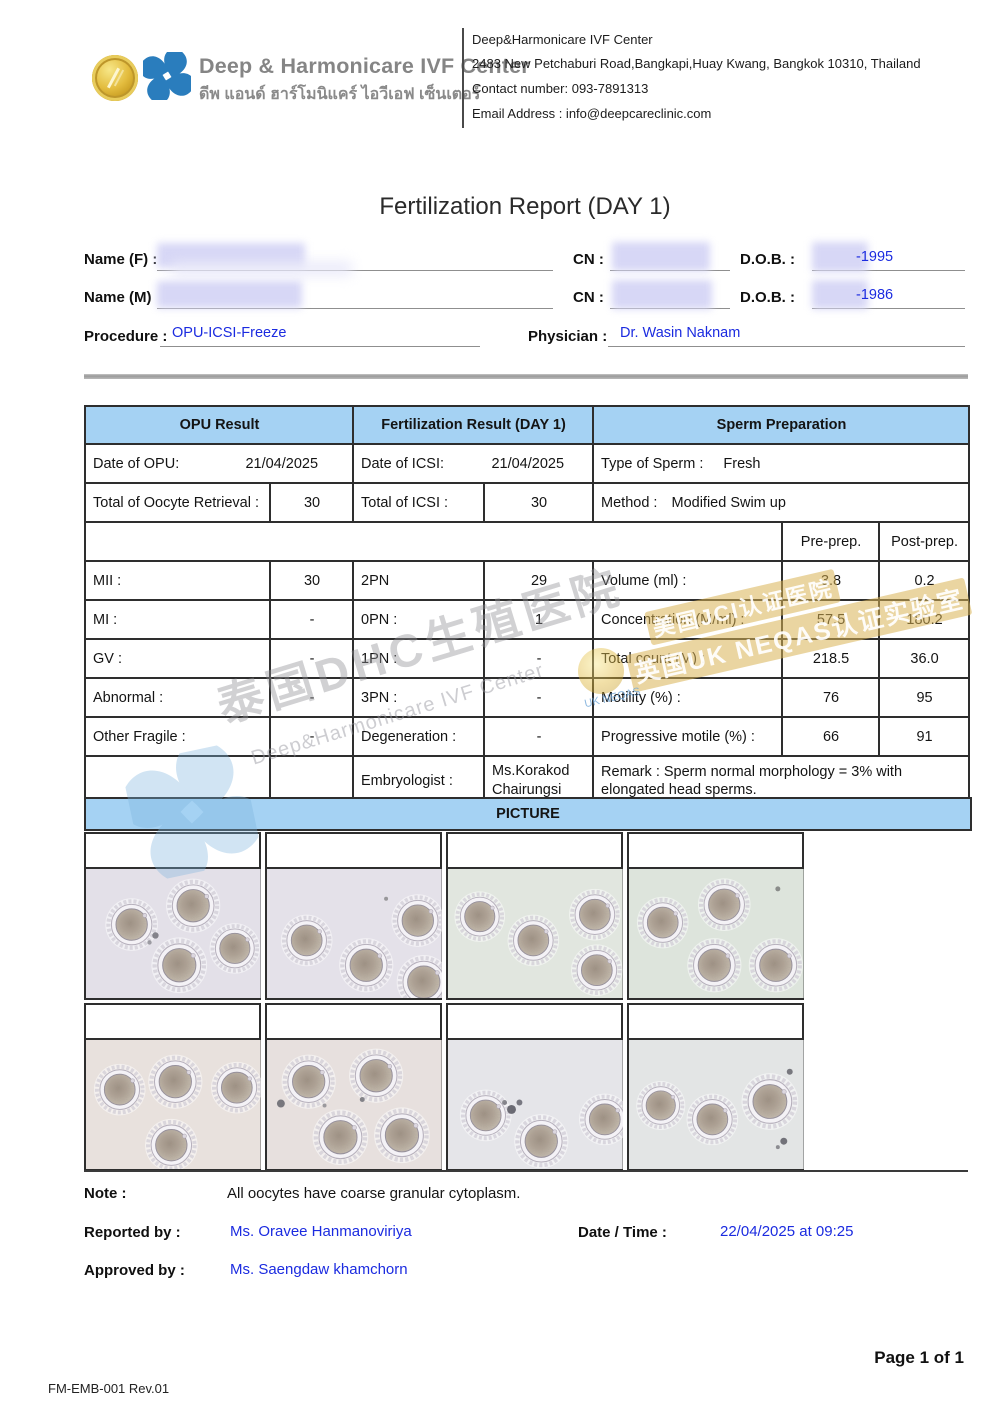  I want to click on physician-label: Physician :, so click(568, 336).